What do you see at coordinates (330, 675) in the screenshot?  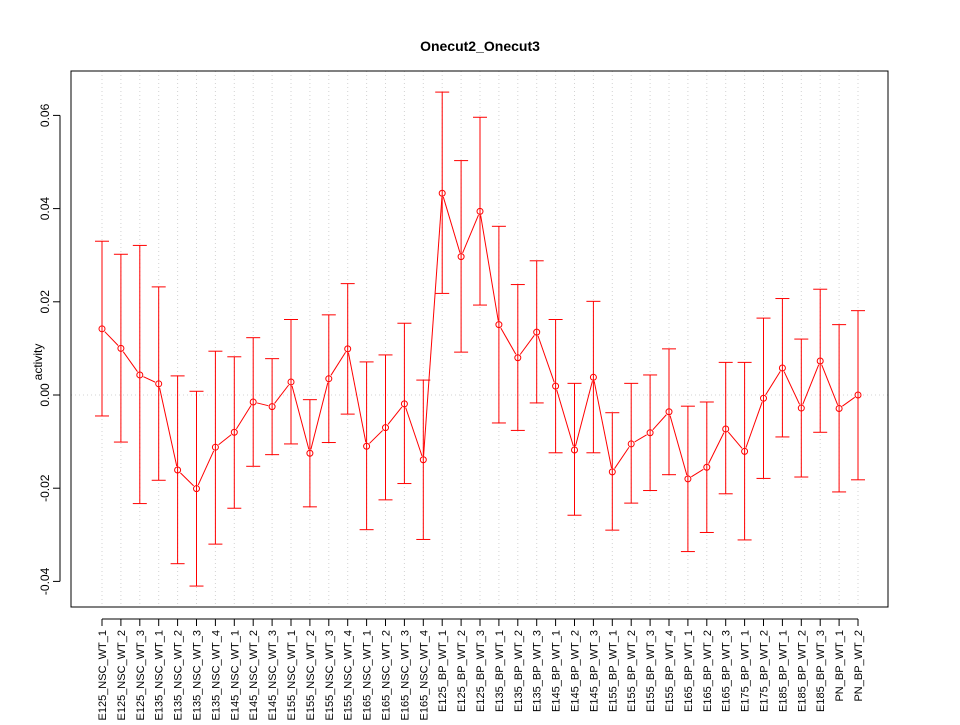 I see `x-tick-label: E155_NSC_WT_3` at bounding box center [330, 675].